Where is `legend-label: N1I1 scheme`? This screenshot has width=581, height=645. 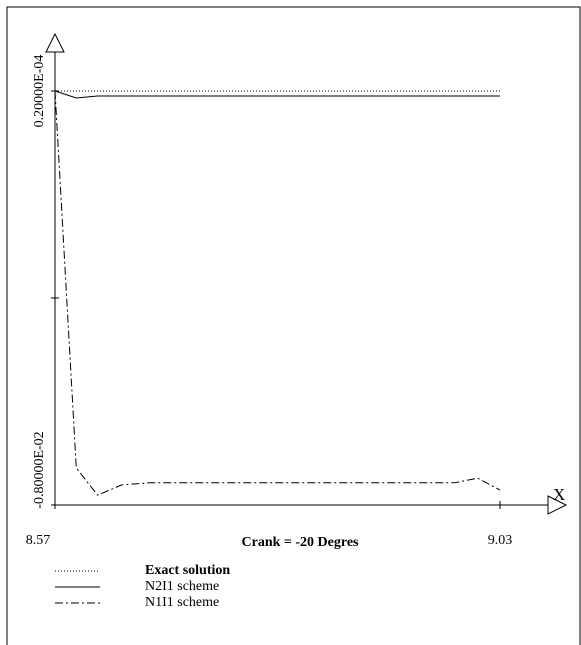 legend-label: N1I1 scheme is located at coordinates (182, 602).